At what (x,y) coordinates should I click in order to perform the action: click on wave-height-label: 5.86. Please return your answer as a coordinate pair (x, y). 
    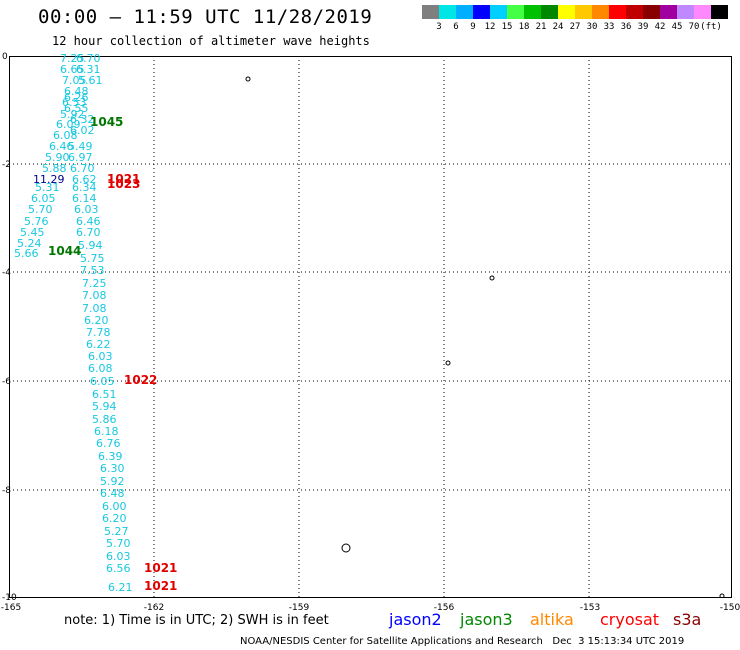
    Looking at the image, I should click on (104, 419).